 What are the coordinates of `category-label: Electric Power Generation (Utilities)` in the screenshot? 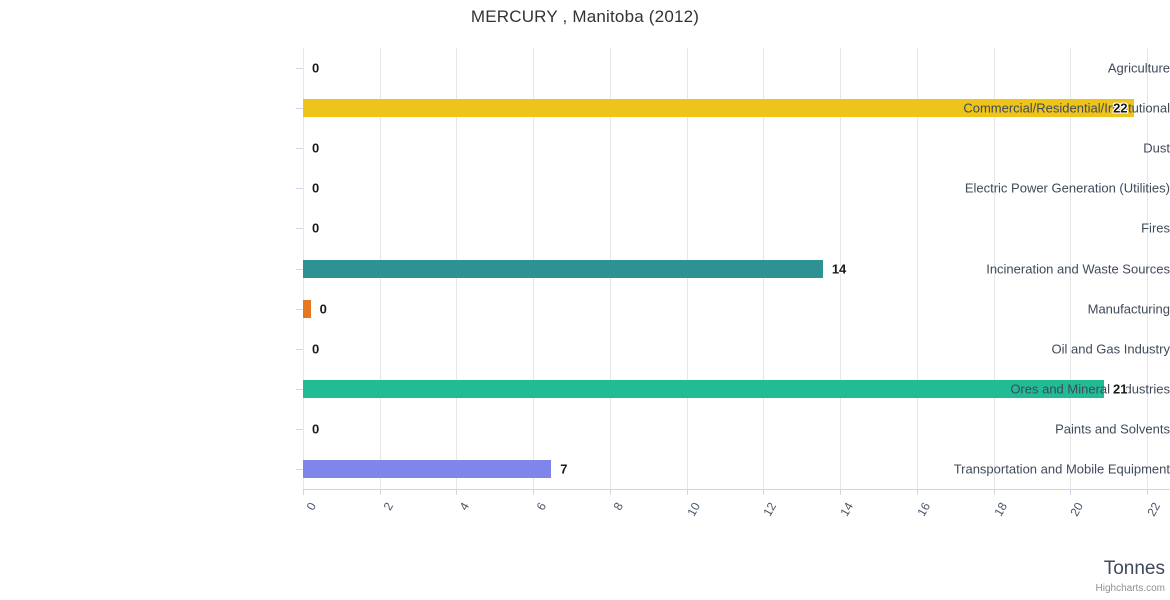 It's located at (1067, 188).